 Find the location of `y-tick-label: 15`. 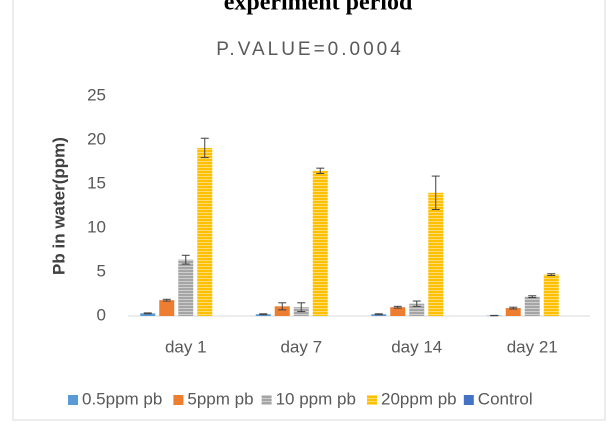

y-tick-label: 15 is located at coordinates (96, 182).